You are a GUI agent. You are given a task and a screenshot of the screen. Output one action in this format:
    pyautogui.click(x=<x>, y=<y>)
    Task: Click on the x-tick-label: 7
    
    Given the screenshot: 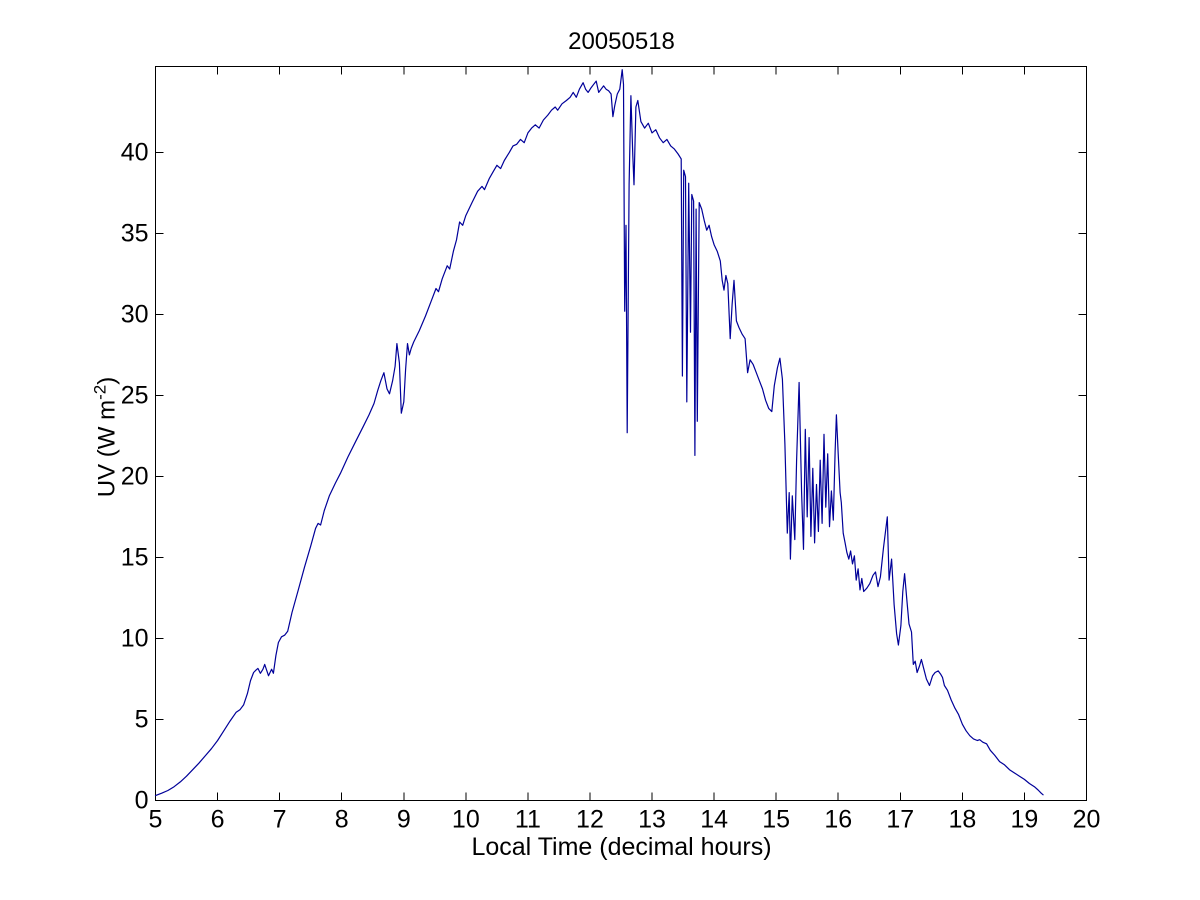 What is the action you would take?
    pyautogui.click(x=280, y=820)
    